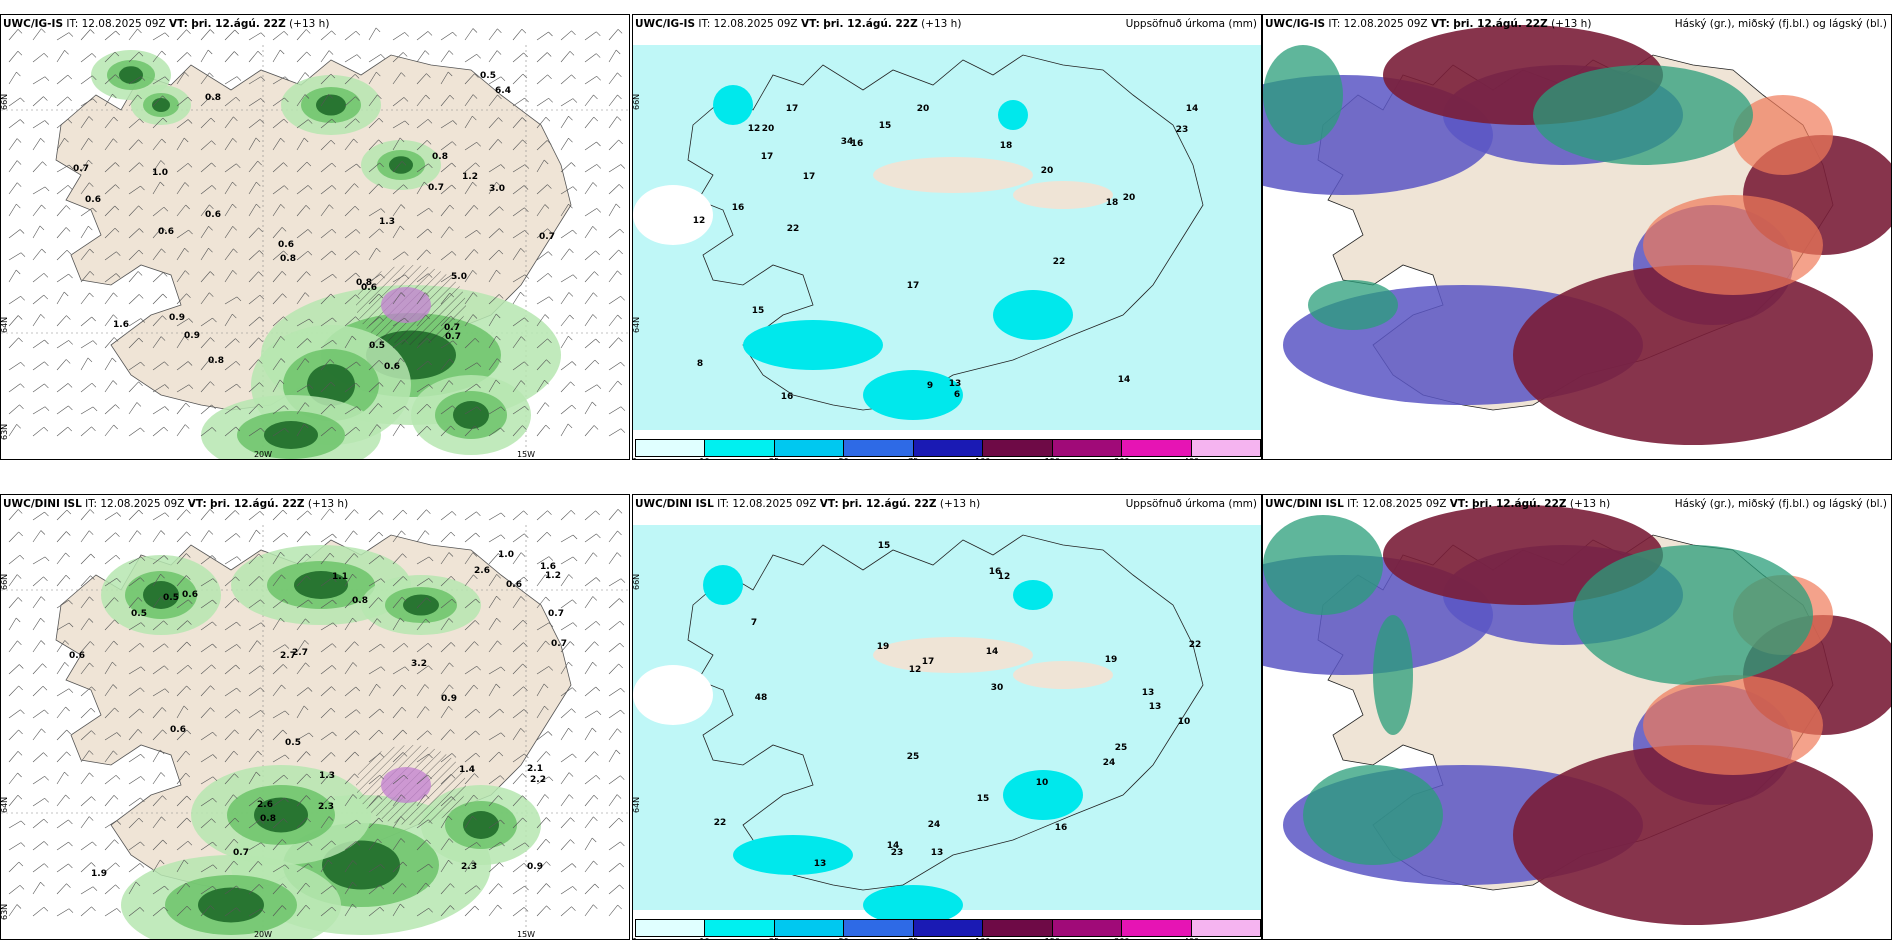 This screenshot has height=950, width=1900. Describe the element at coordinates (995, 572) in the screenshot. I see `value-label: 16` at that location.